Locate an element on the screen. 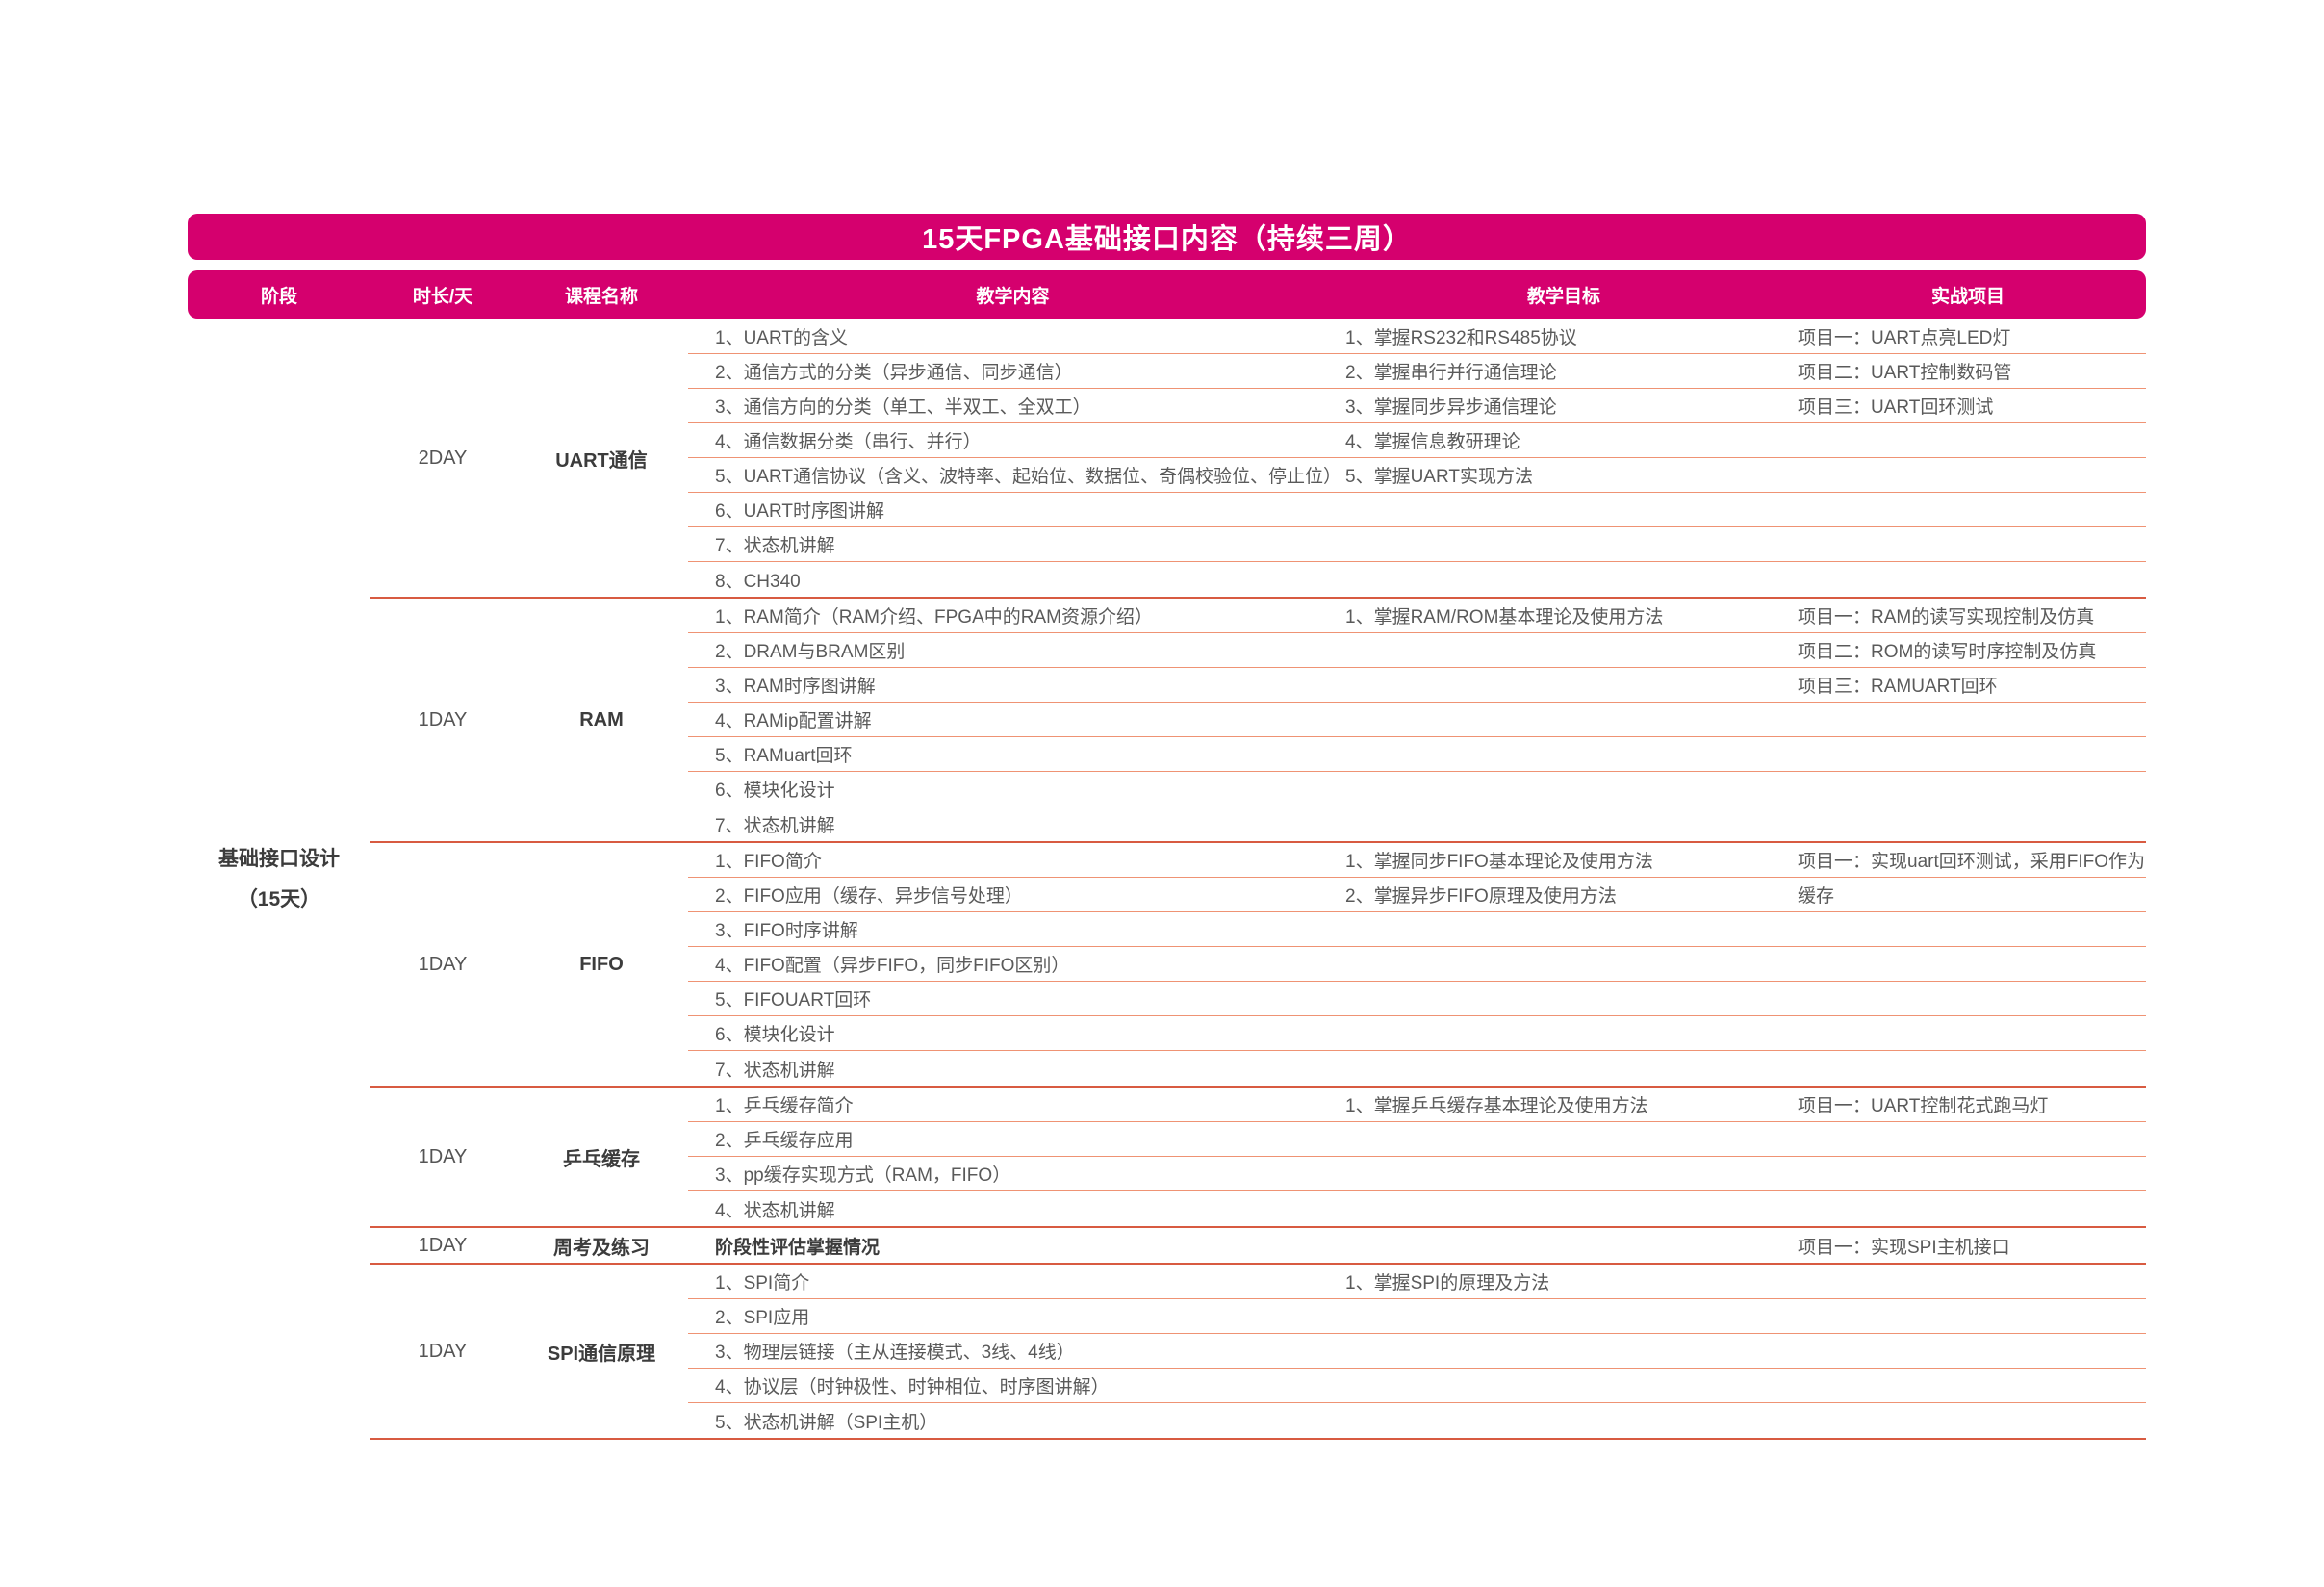 The height and width of the screenshot is (1587, 2324). page-title: 15天FPGA基础接口内容（持续三周） is located at coordinates (1167, 237).